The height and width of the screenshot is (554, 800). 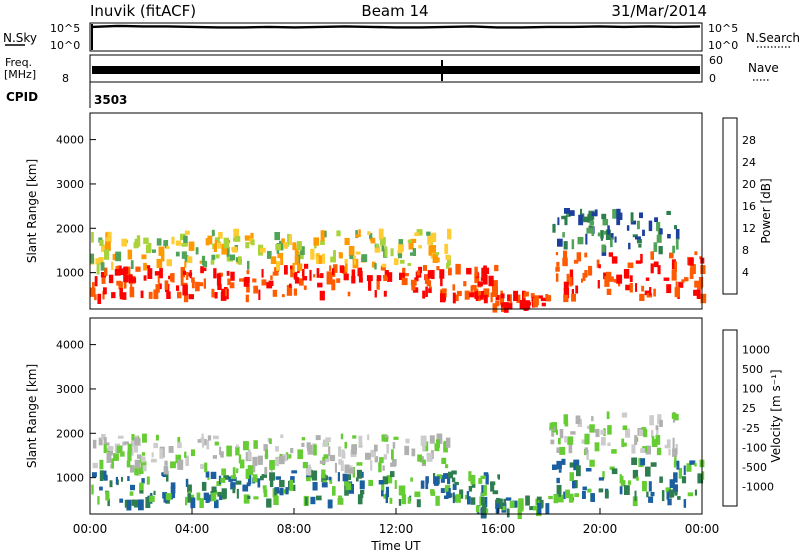 I want to click on colorbar-tick-label: 20, so click(x=749, y=184).